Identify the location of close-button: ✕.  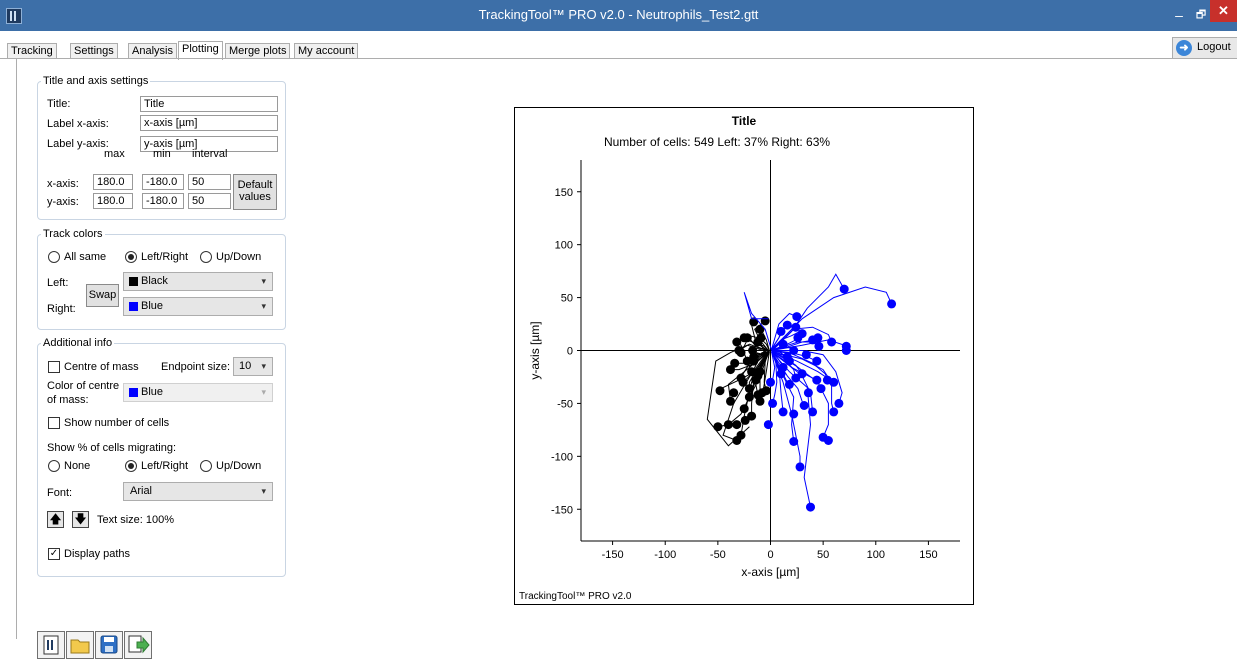
(1223, 11).